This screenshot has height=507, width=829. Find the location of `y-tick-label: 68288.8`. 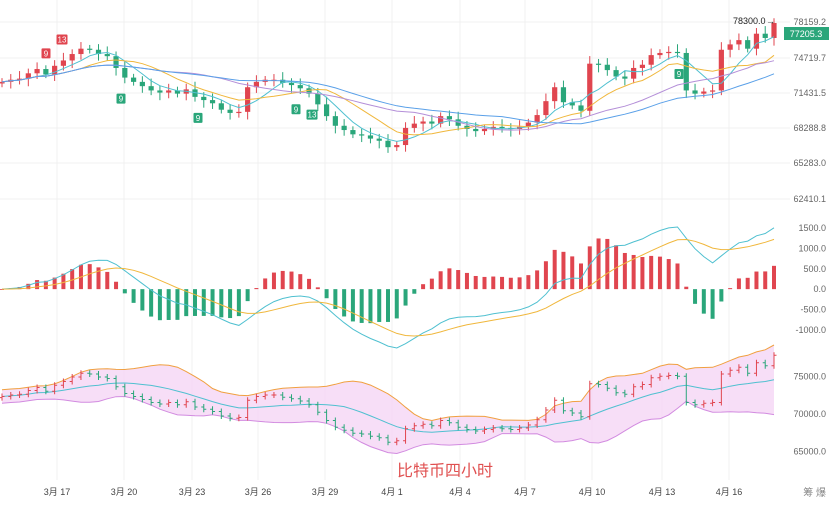

y-tick-label: 68288.8 is located at coordinates (809, 128).